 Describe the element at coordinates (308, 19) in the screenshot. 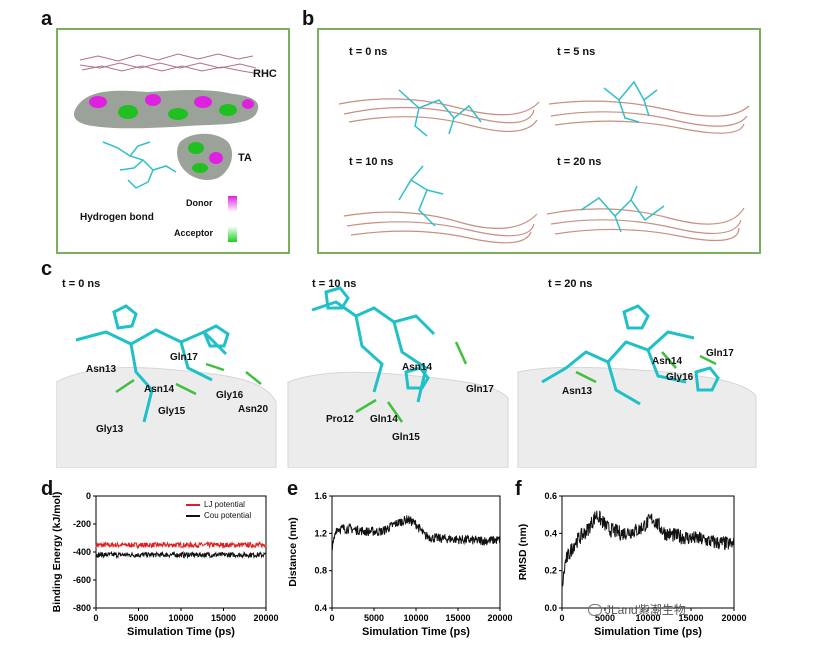

I see `panel-letter-b: b` at that location.